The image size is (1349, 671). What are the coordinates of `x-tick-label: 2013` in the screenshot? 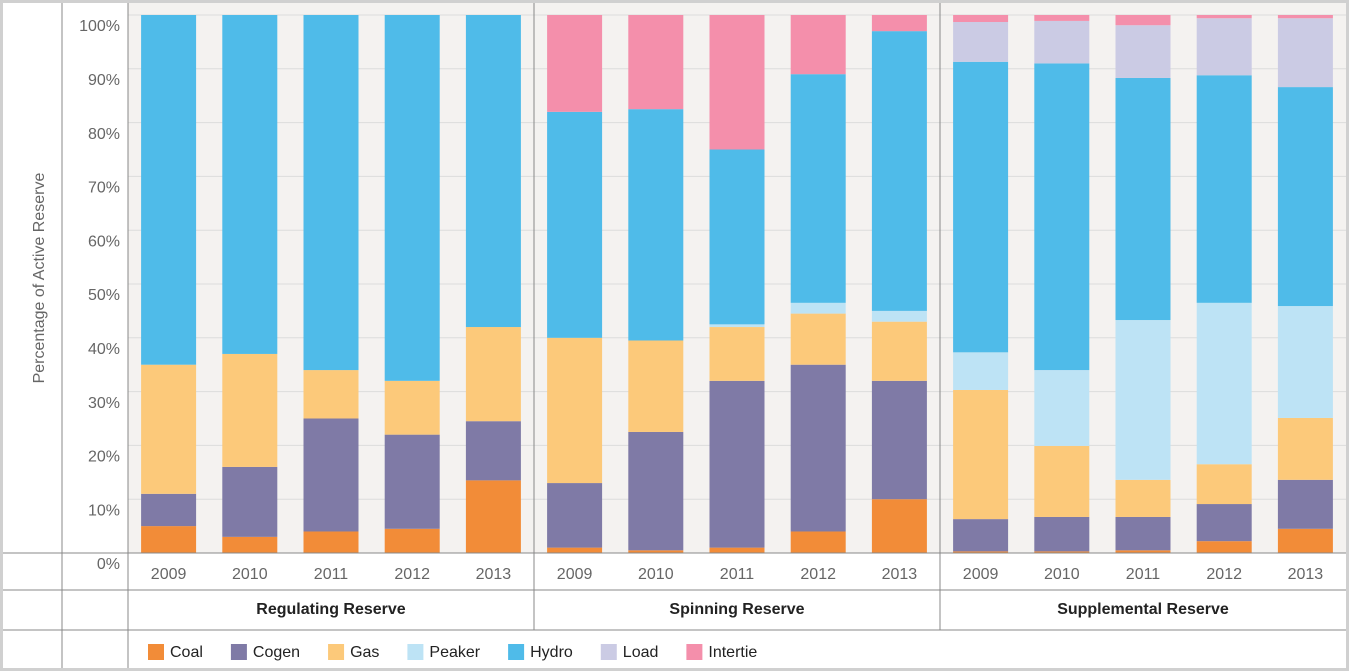 It's located at (494, 574).